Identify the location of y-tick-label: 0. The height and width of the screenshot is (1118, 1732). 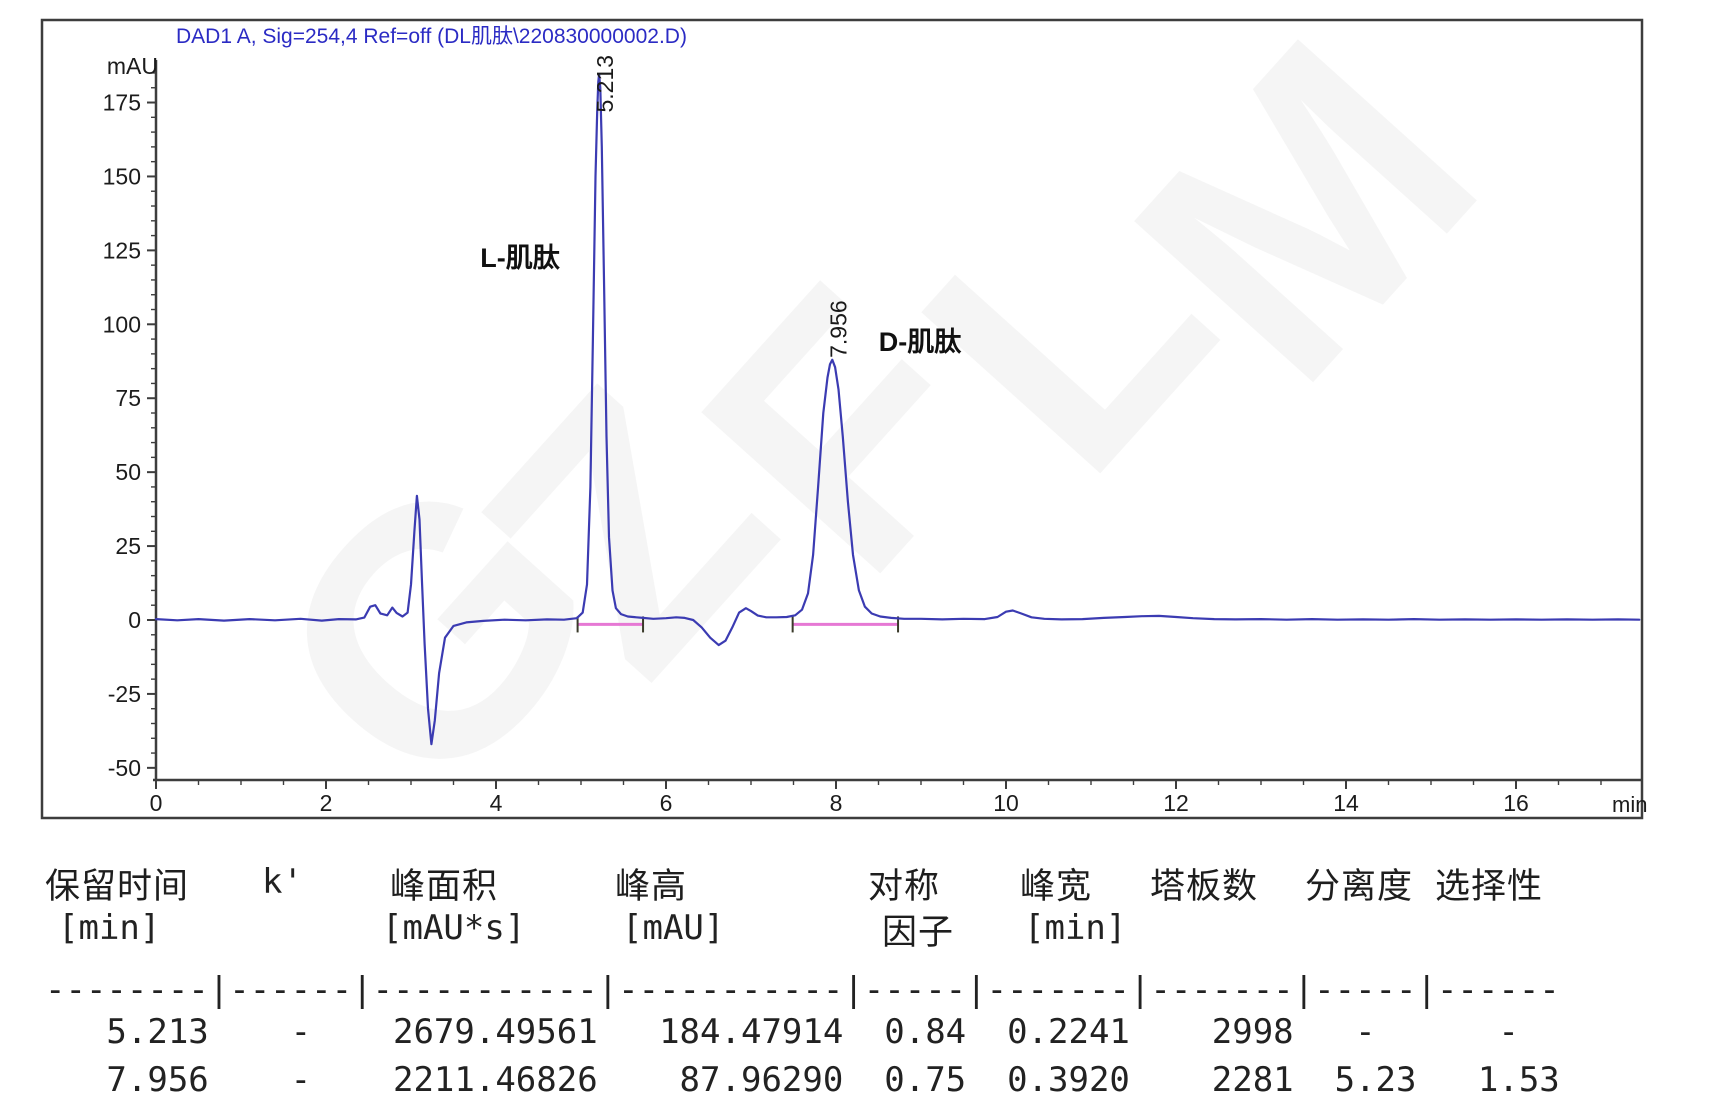
(134, 620).